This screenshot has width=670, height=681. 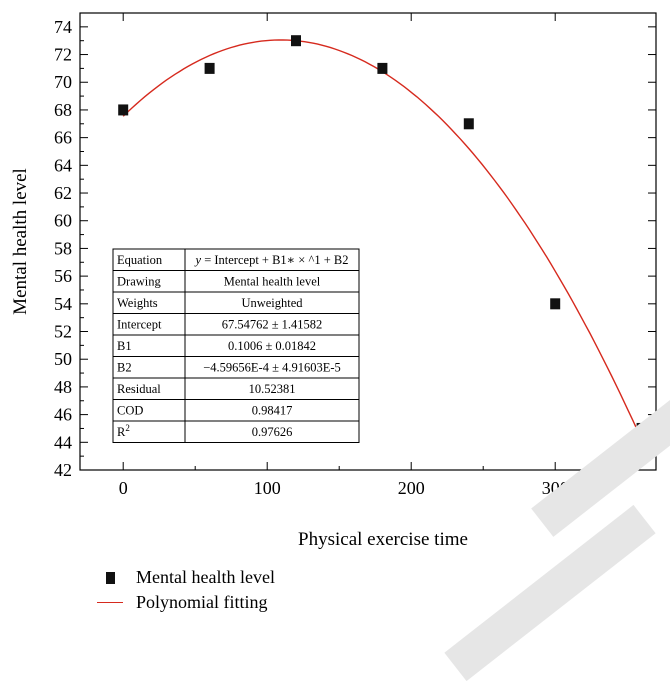 What do you see at coordinates (63, 248) in the screenshot?
I see `y-tick-label: 58` at bounding box center [63, 248].